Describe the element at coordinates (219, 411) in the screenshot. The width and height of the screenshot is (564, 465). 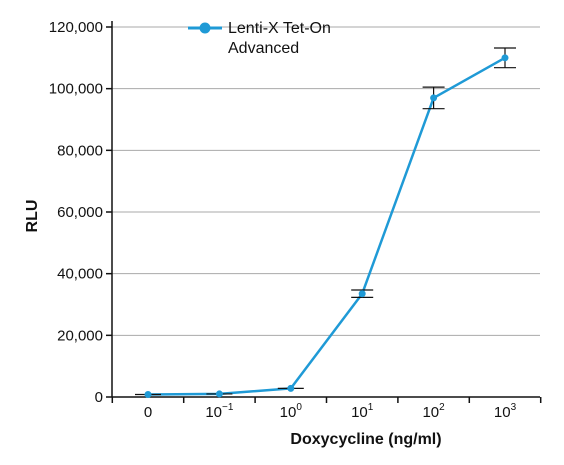
I see `x-tick-label: 10⁻¹` at that location.